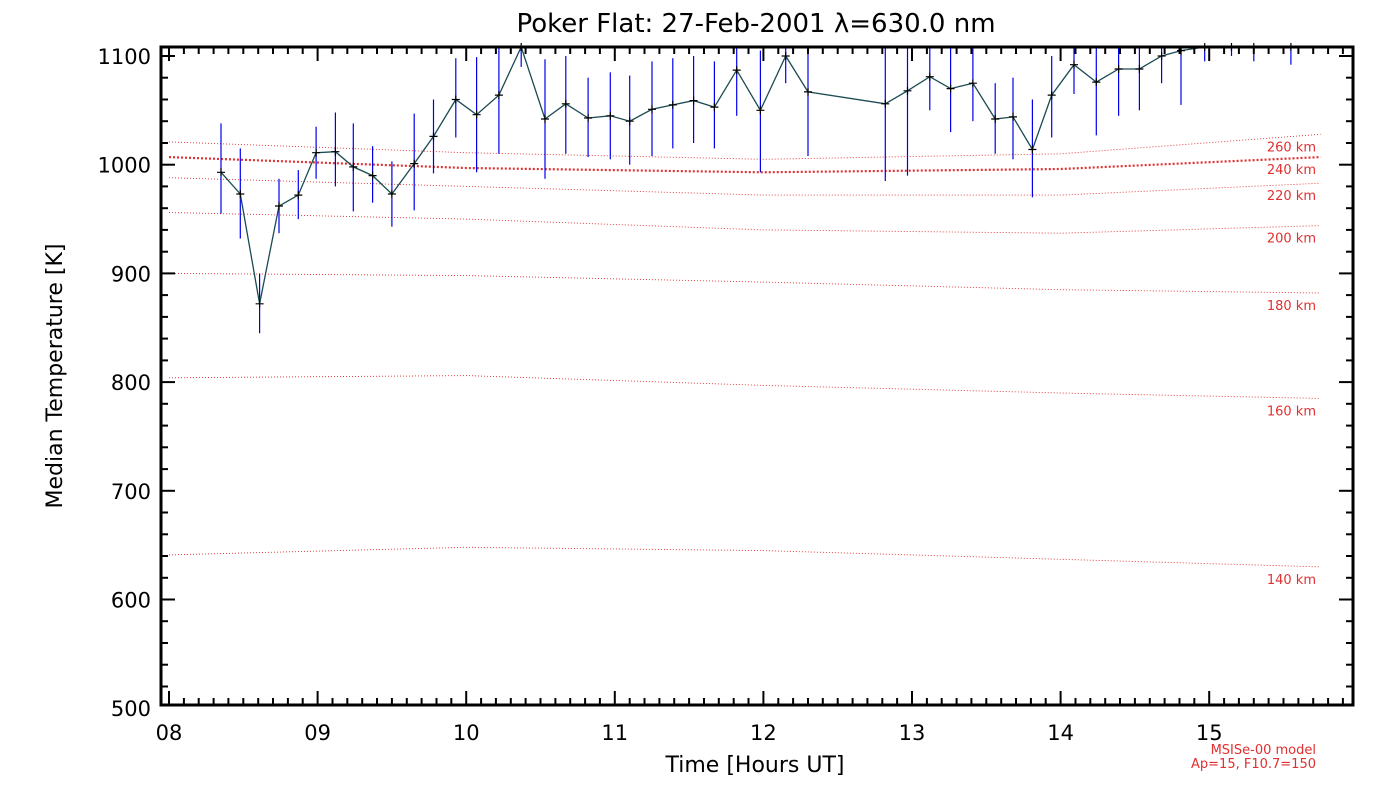  Describe the element at coordinates (1291, 196) in the screenshot. I see `model-line-label: 220 km` at that location.